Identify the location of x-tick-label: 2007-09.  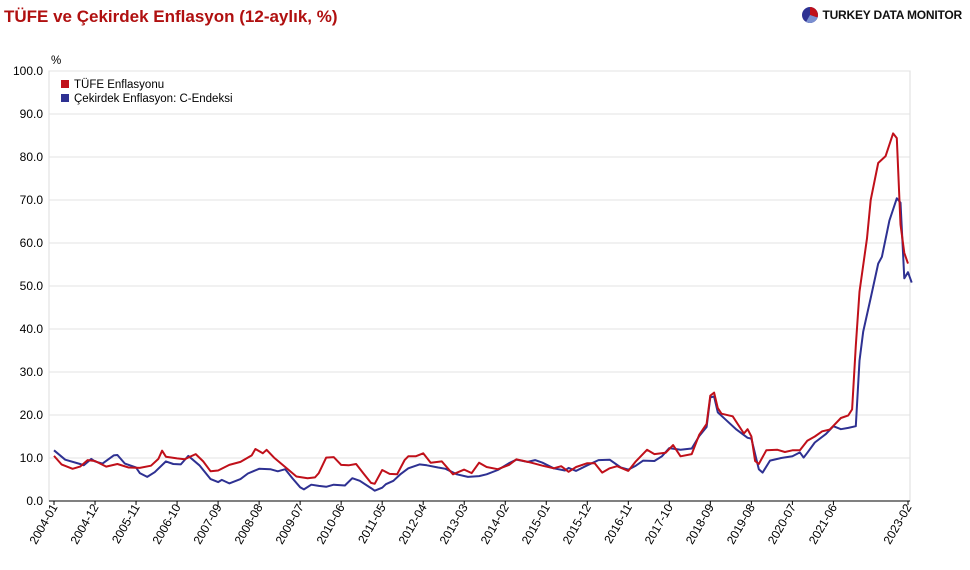
(208, 523).